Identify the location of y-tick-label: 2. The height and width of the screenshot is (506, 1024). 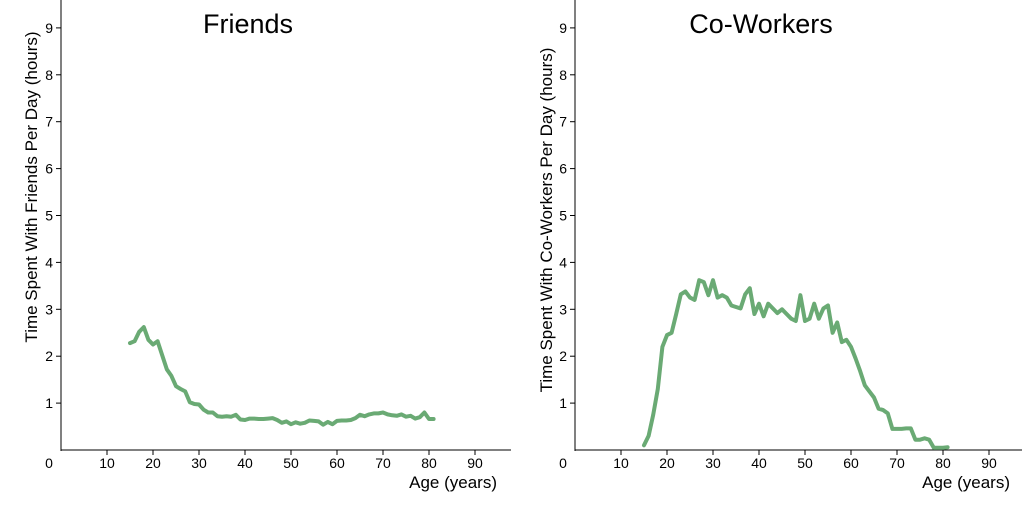
(563, 356).